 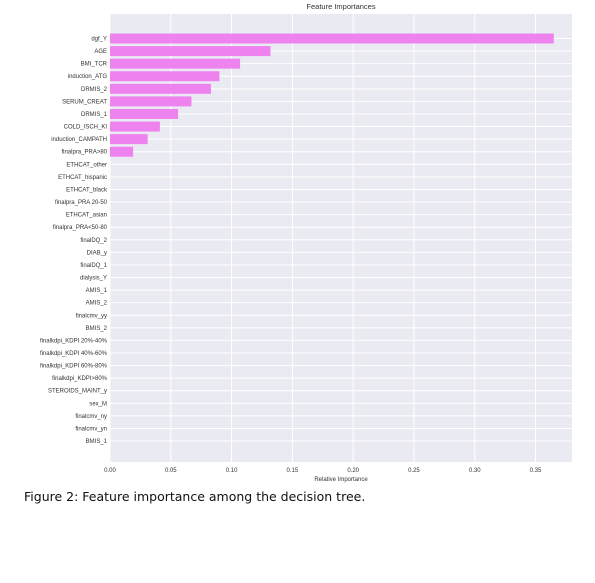 What do you see at coordinates (74, 367) in the screenshot?
I see `y-tick-label: finalkdpi_KDPI 60%-80%` at bounding box center [74, 367].